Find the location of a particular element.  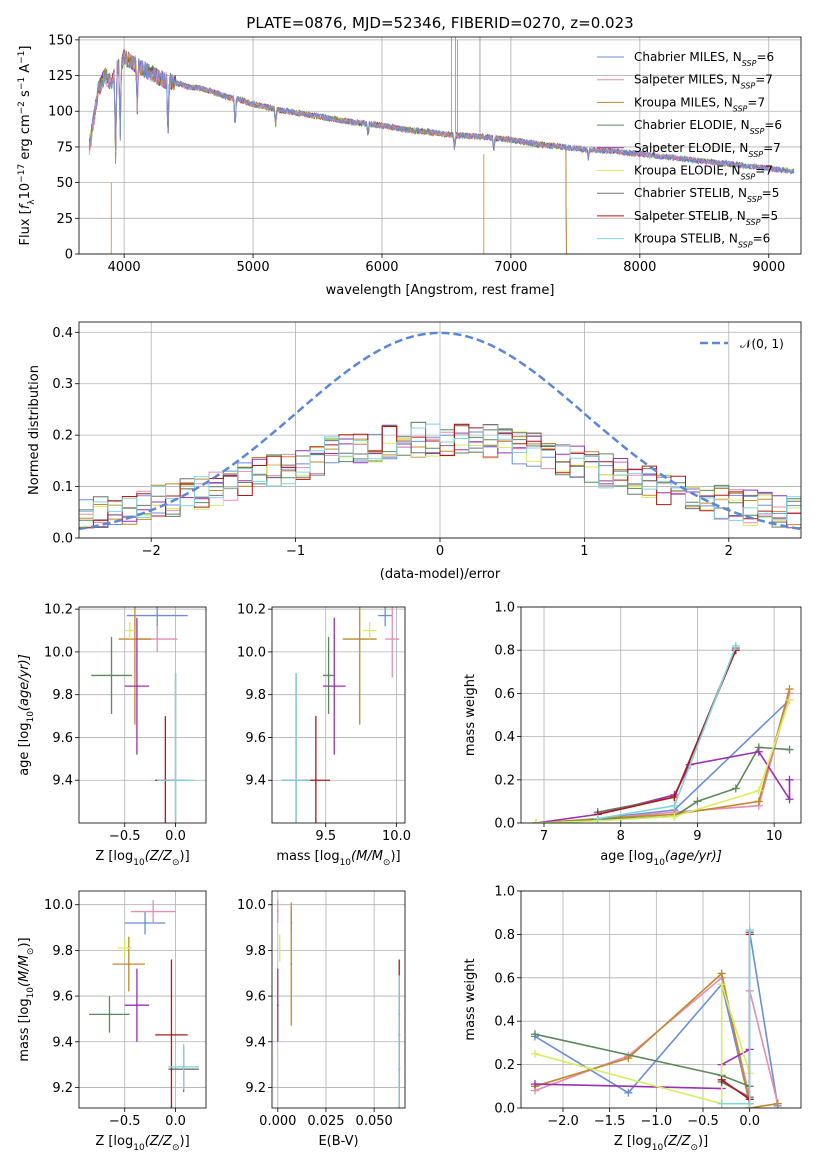

y-axis-label: Normed distribution is located at coordinates (34, 430).